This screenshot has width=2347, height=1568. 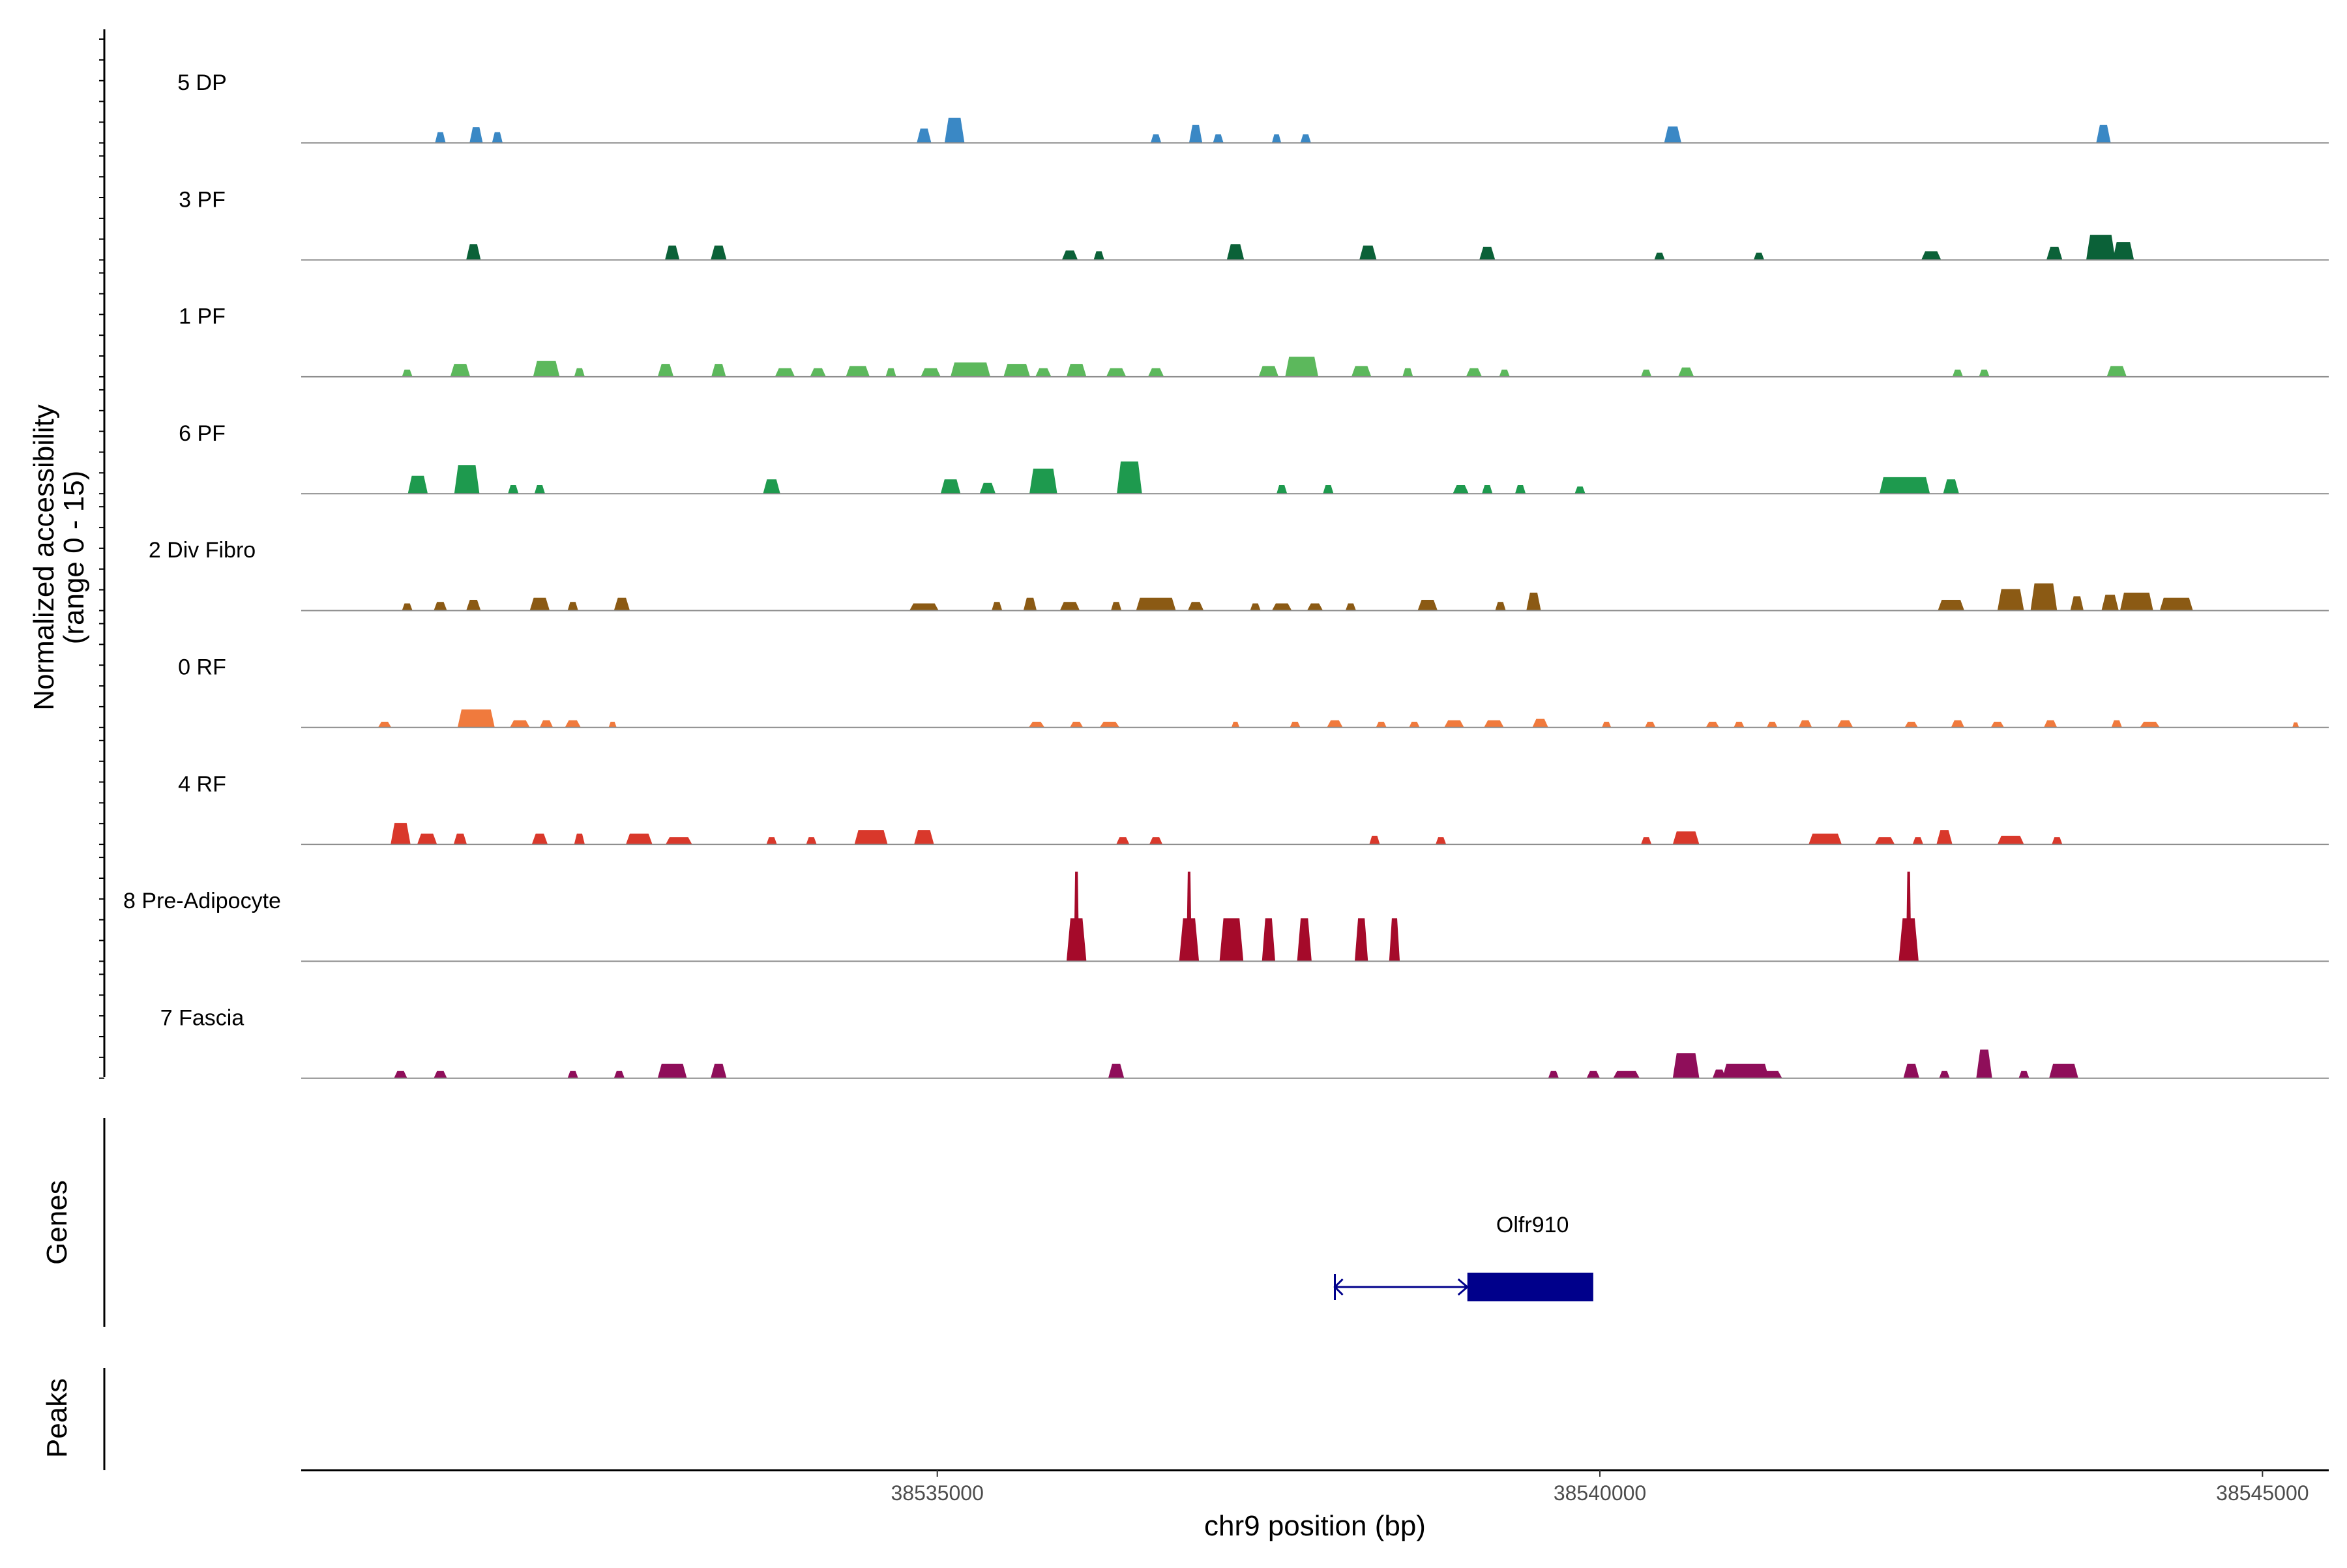 I want to click on x-tick-label: 38540000, so click(x=1600, y=1493).